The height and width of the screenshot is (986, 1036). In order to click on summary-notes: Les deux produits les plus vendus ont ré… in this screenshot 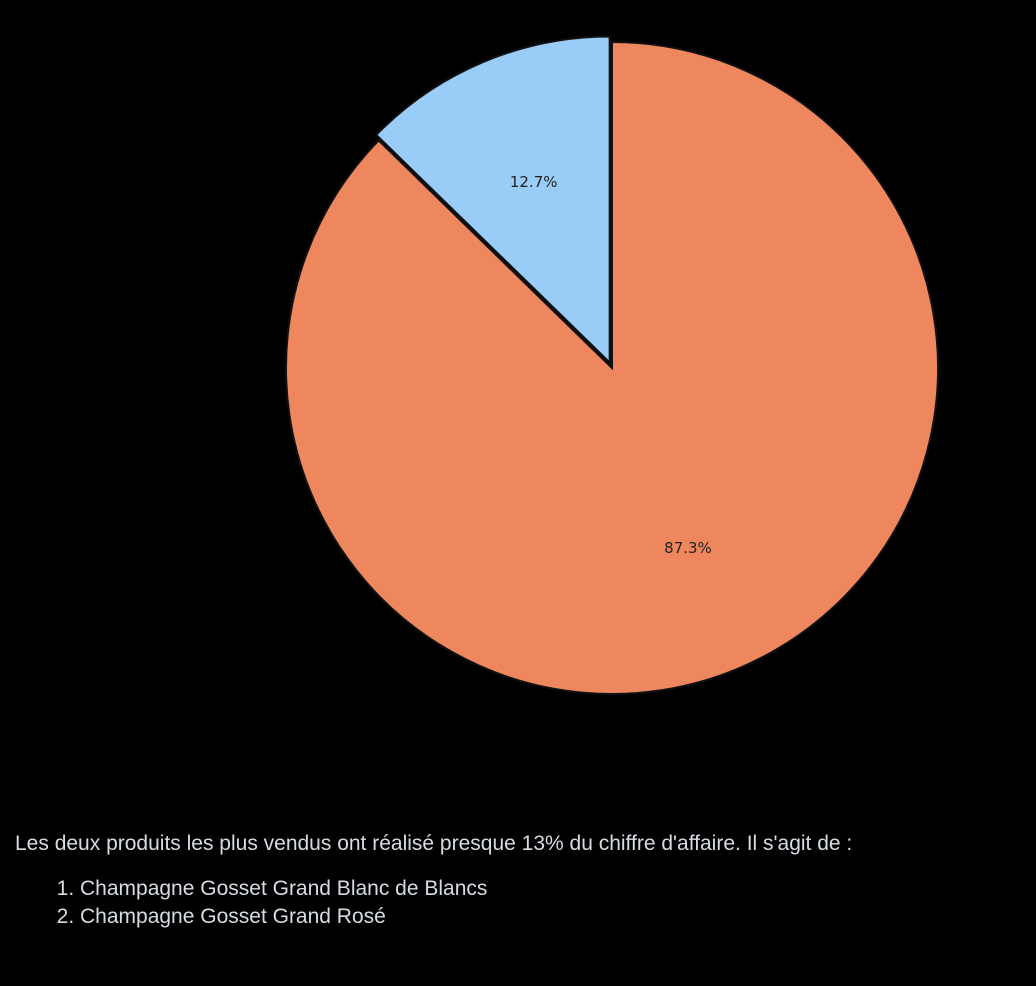, I will do `click(520, 880)`.